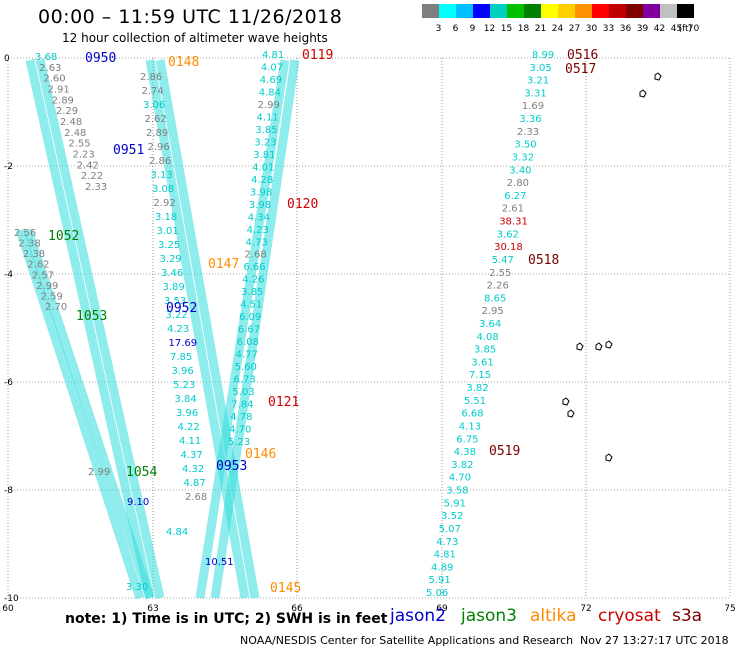 The height and width of the screenshot is (650, 740). What do you see at coordinates (694, 29) in the screenshot?
I see `colorbar-level-label: 70` at bounding box center [694, 29].